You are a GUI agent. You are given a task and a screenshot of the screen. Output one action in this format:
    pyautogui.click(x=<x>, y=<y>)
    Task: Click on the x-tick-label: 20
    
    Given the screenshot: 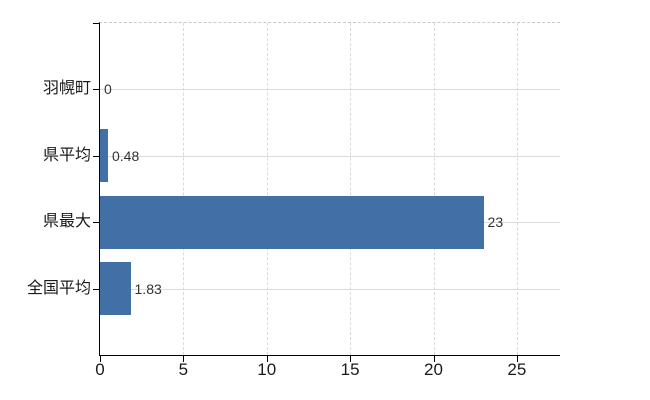 What is the action you would take?
    pyautogui.click(x=433, y=369)
    